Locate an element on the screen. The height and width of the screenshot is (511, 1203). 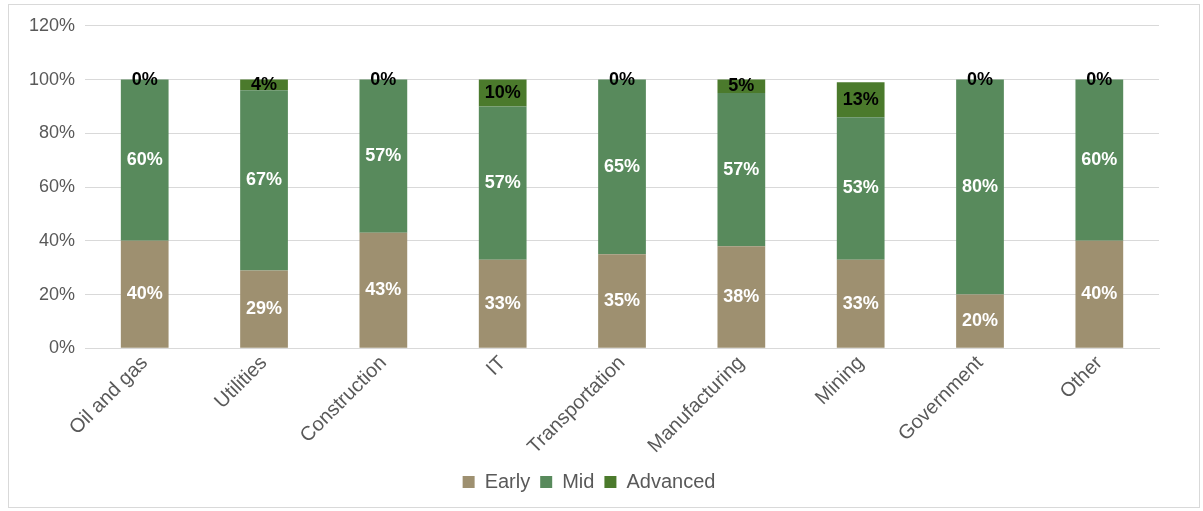
data-label: 5% is located at coordinates (741, 85).